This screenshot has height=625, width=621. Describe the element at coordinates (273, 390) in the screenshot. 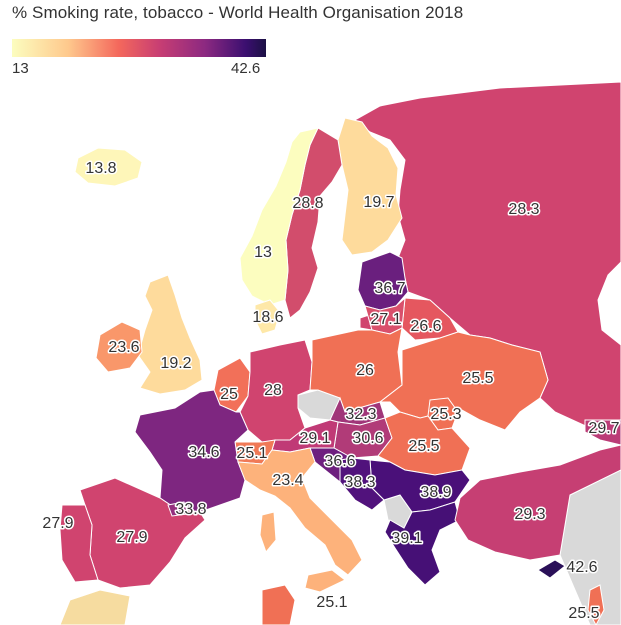

I see `label-germany: 28` at that location.